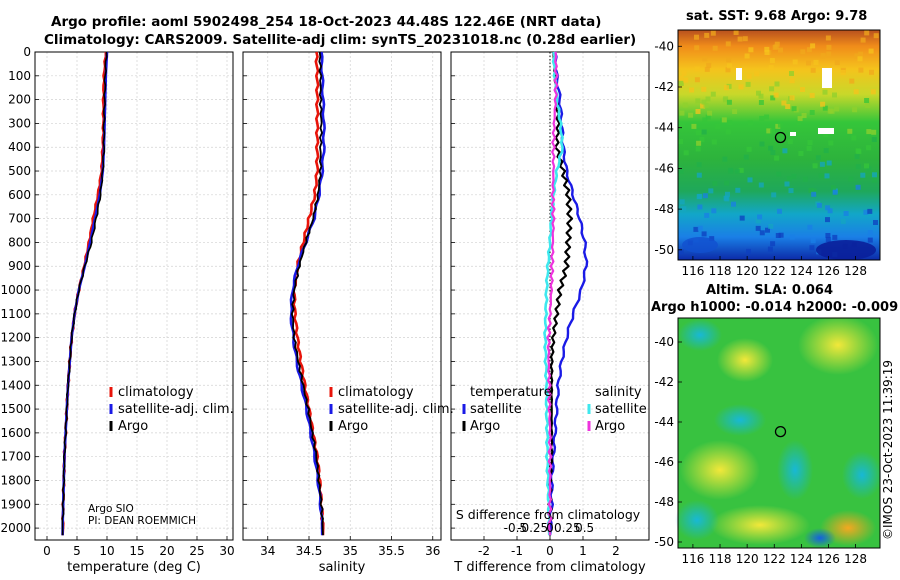  What do you see at coordinates (855, 559) in the screenshot?
I see `sla-lon-tick-label-128: 128` at bounding box center [855, 559].